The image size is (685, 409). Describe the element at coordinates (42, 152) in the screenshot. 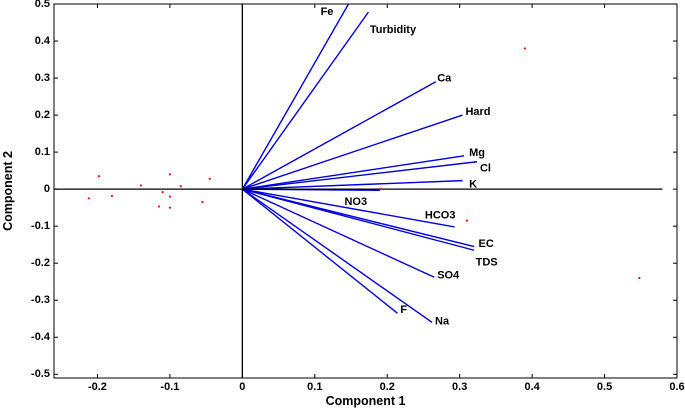

I see `y-tick-label: 0.1` at that location.